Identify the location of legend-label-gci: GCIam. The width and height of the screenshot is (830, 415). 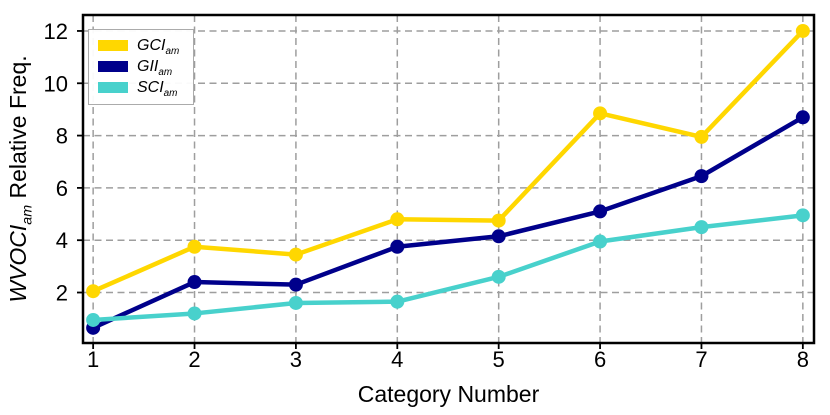
(158, 46).